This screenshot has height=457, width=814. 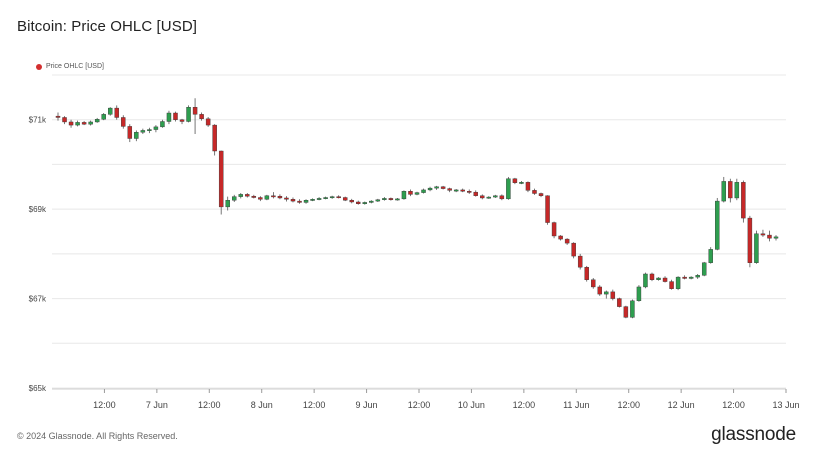 I want to click on y-axis: $65k $67k $69k $71k, so click(x=38, y=254).